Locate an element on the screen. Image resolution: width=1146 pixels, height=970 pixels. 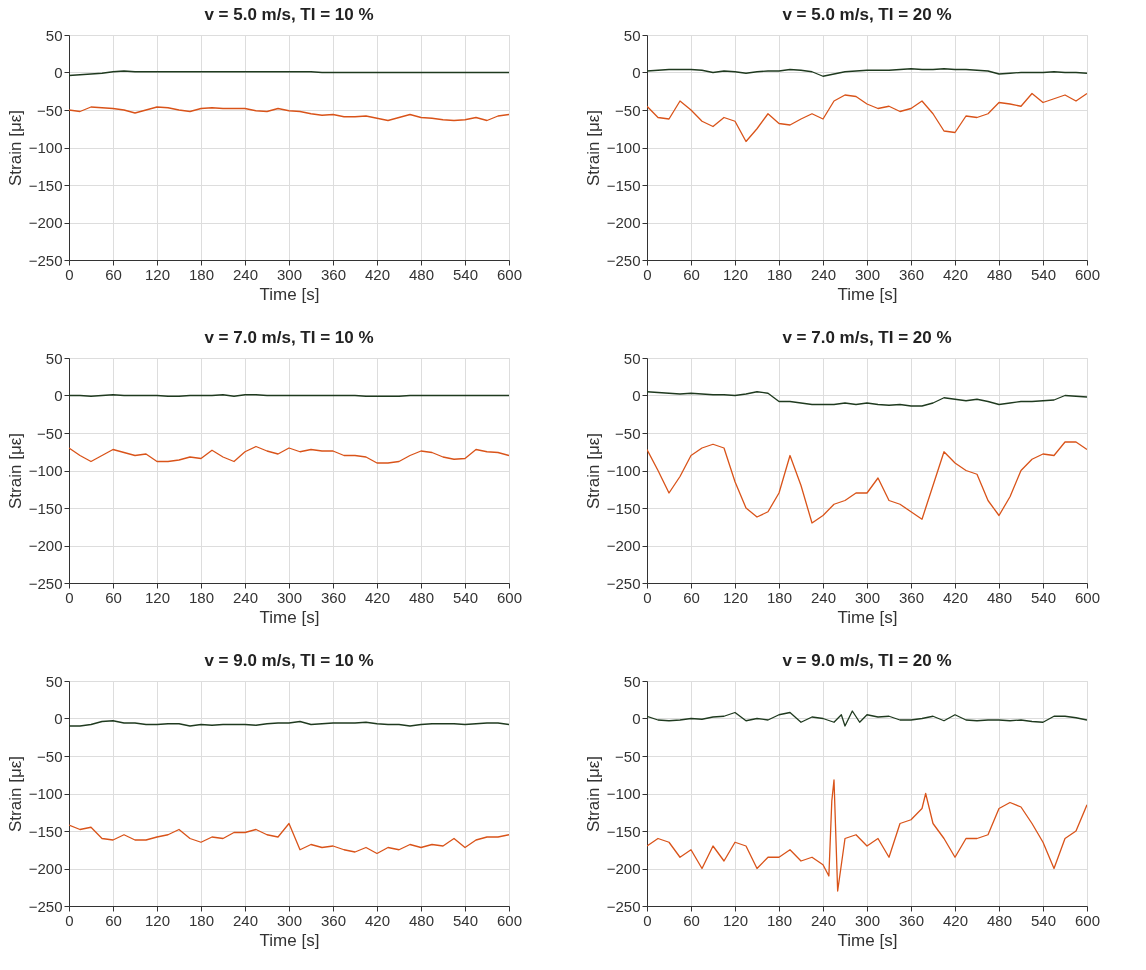
chart-title: v = 5.0 m/s, TI = 10 % is located at coordinates (289, 14).